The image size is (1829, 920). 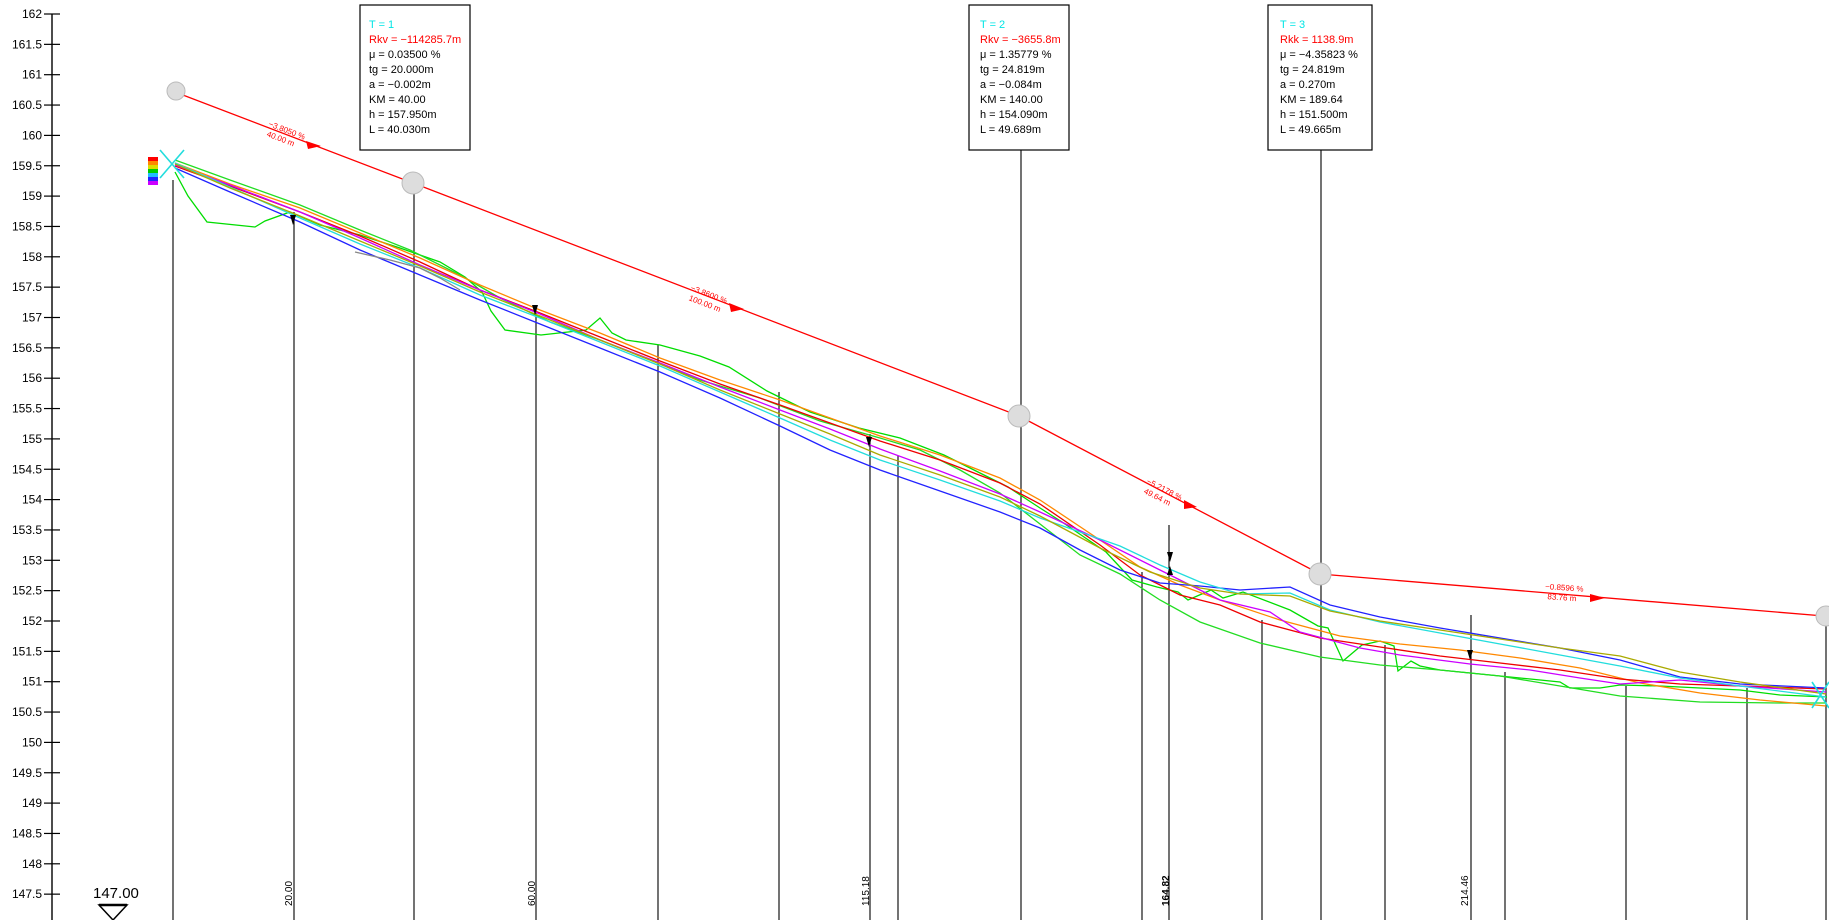 What do you see at coordinates (27, 530) in the screenshot?
I see `elevation-tick-label: 153.5` at bounding box center [27, 530].